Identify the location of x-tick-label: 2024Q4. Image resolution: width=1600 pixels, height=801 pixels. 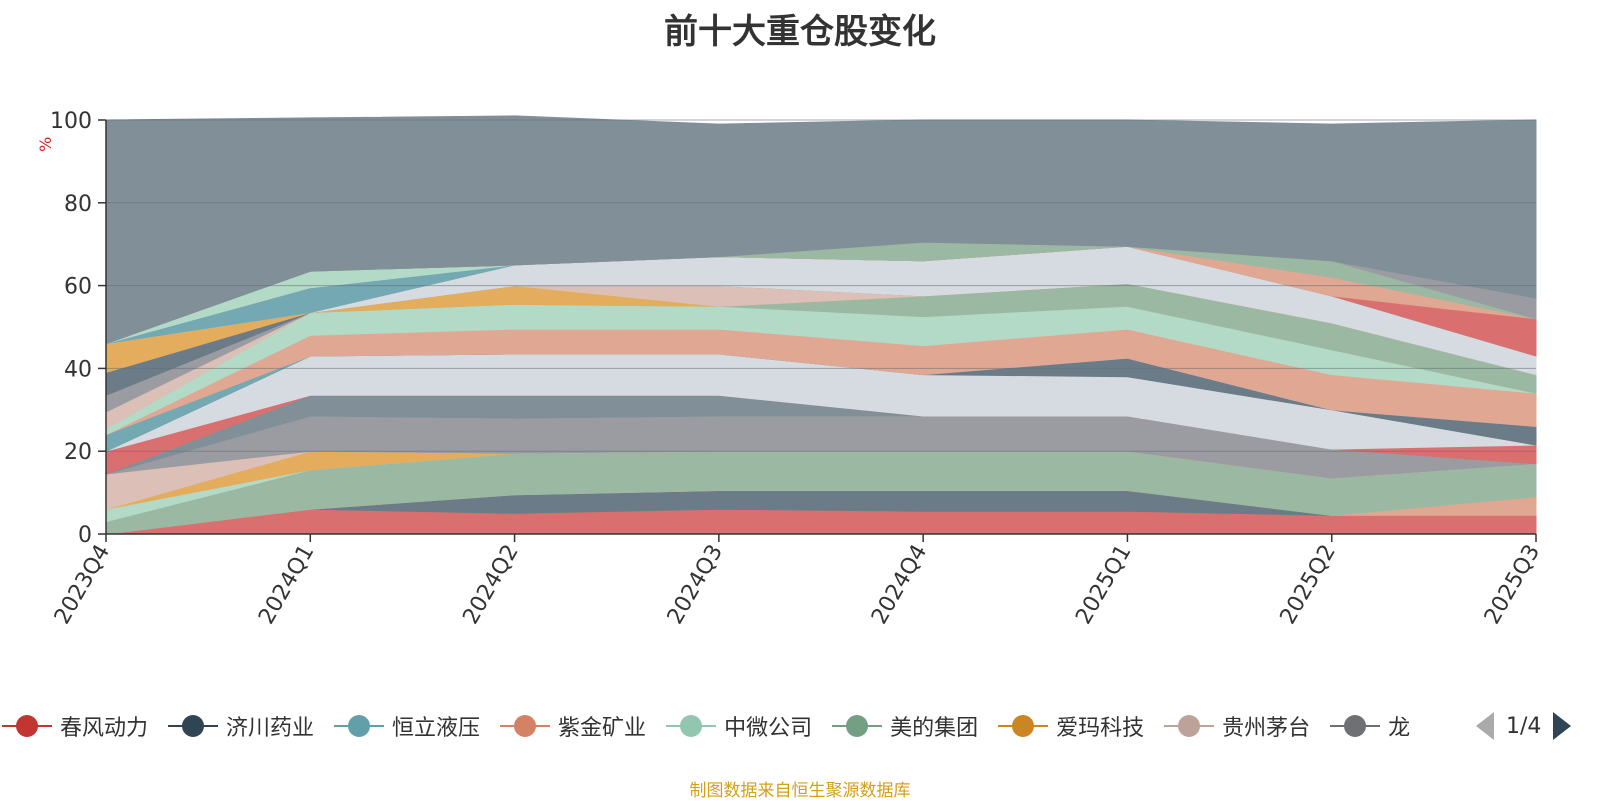
(899, 585).